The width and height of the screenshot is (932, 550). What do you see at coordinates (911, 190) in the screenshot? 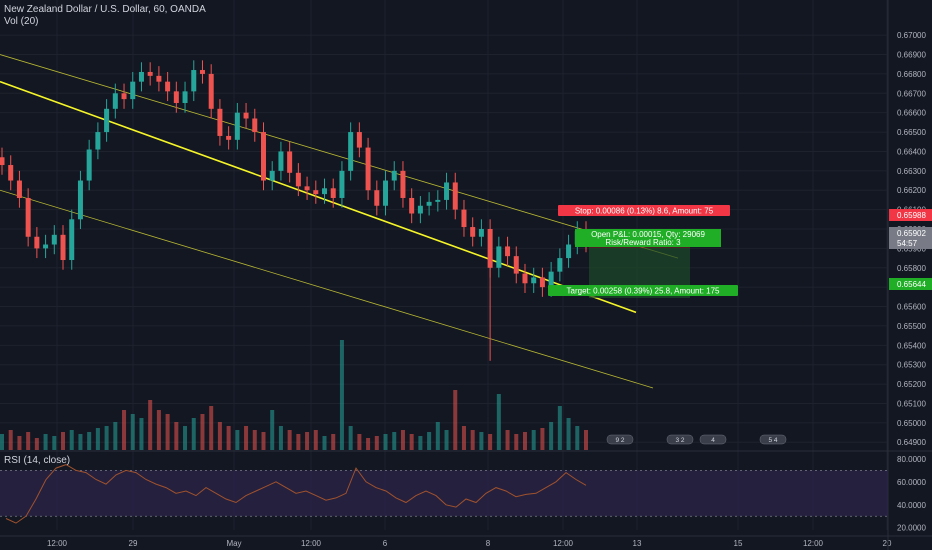
I see `y-tick-label: 0.66200` at bounding box center [911, 190].